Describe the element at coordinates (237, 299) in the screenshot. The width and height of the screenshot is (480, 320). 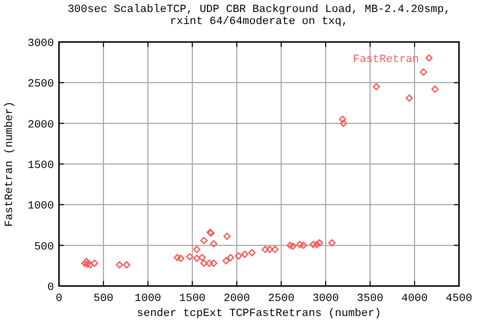
I see `x-tick-label: 2000` at that location.